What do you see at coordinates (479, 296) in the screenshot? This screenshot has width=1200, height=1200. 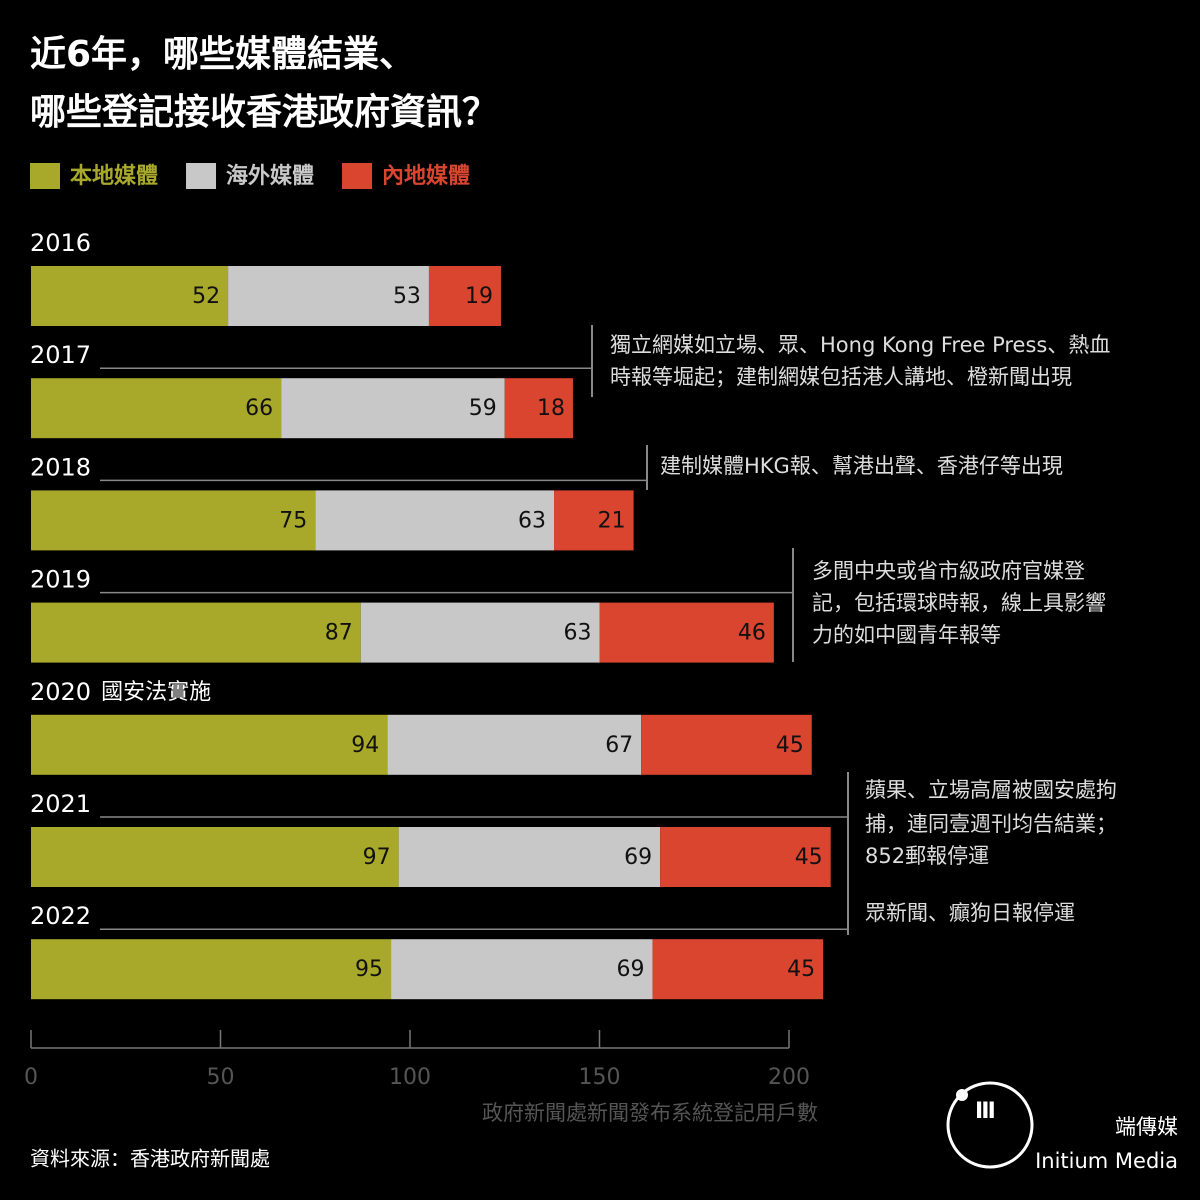 I see `value-label: 19` at bounding box center [479, 296].